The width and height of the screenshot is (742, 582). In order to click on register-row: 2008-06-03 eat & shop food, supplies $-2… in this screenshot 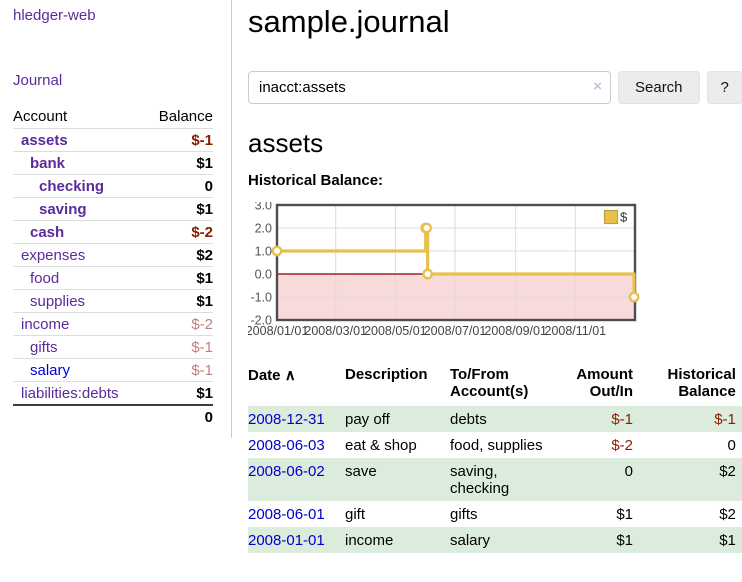, I will do `click(495, 445)`.